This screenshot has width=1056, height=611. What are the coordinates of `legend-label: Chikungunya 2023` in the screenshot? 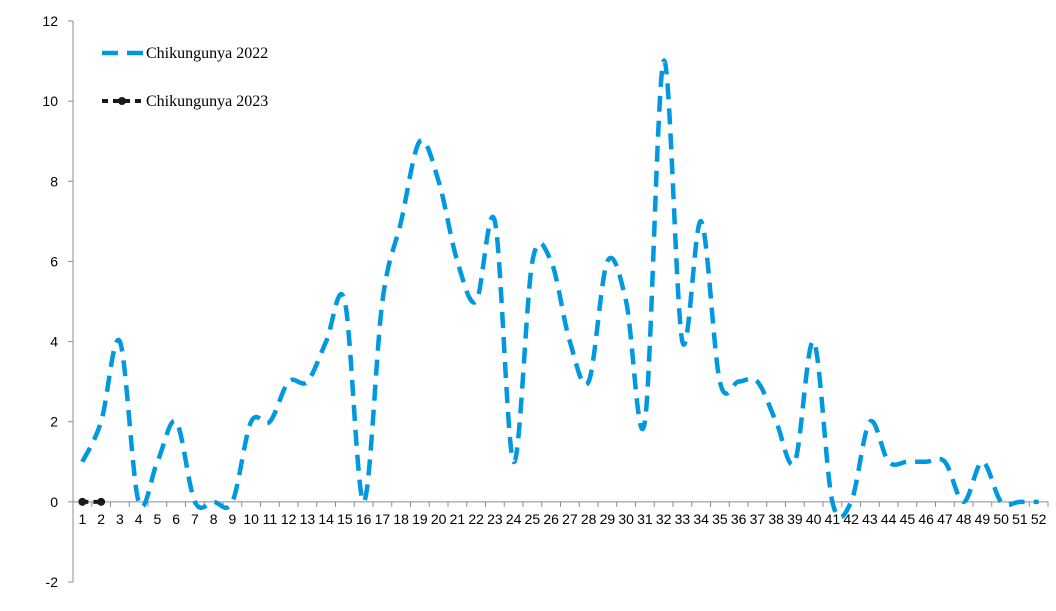 It's located at (207, 101).